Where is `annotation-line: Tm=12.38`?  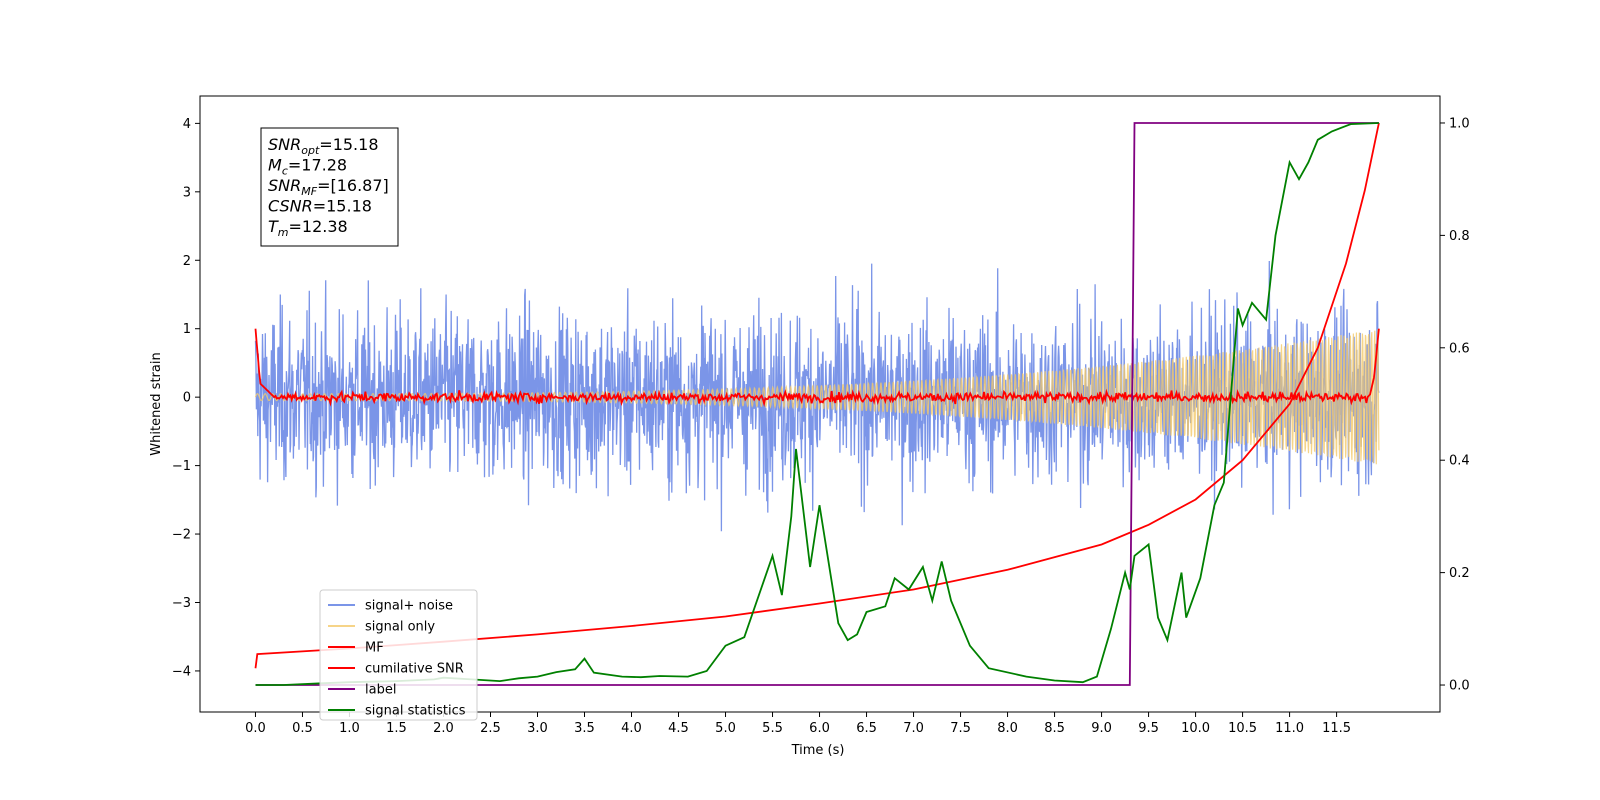
annotation-line: Tm=12.38 is located at coordinates (308, 228).